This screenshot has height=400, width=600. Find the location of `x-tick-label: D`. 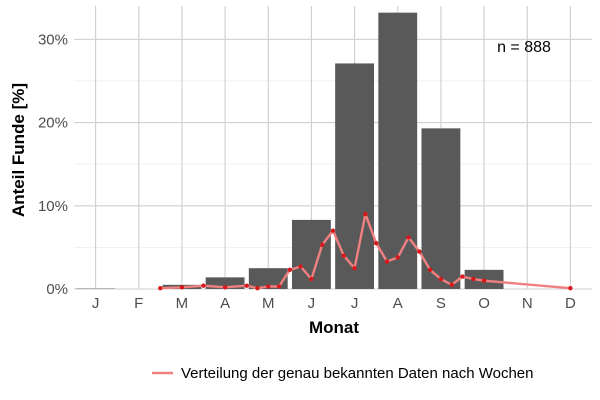

x-tick-label: D is located at coordinates (570, 303).